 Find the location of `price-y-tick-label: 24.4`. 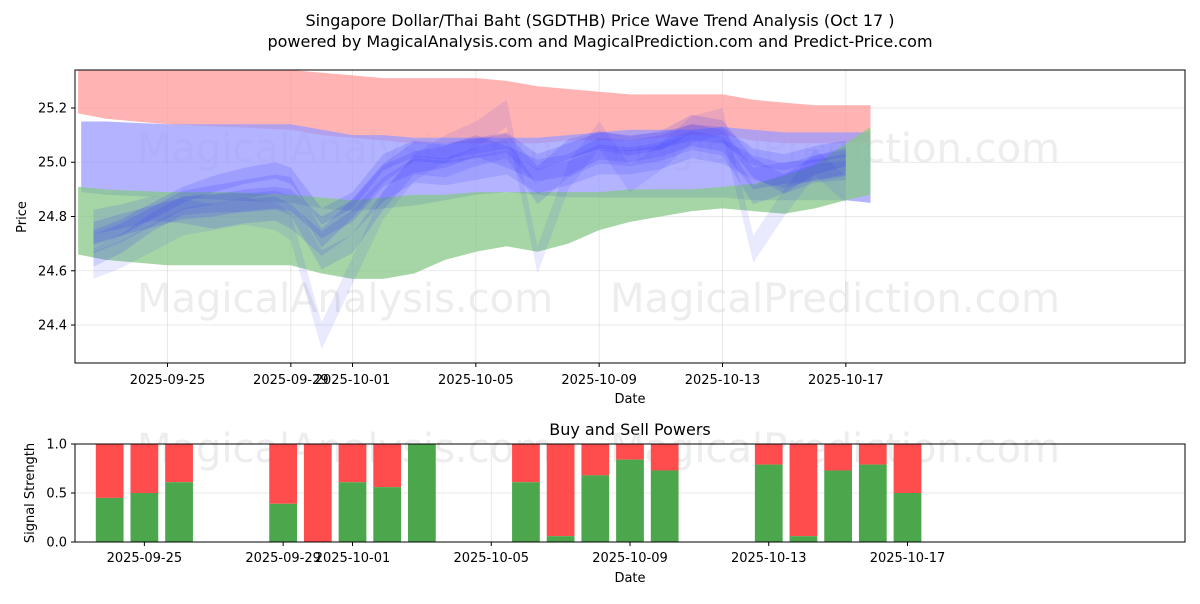

price-y-tick-label: 24.4 is located at coordinates (52, 326).